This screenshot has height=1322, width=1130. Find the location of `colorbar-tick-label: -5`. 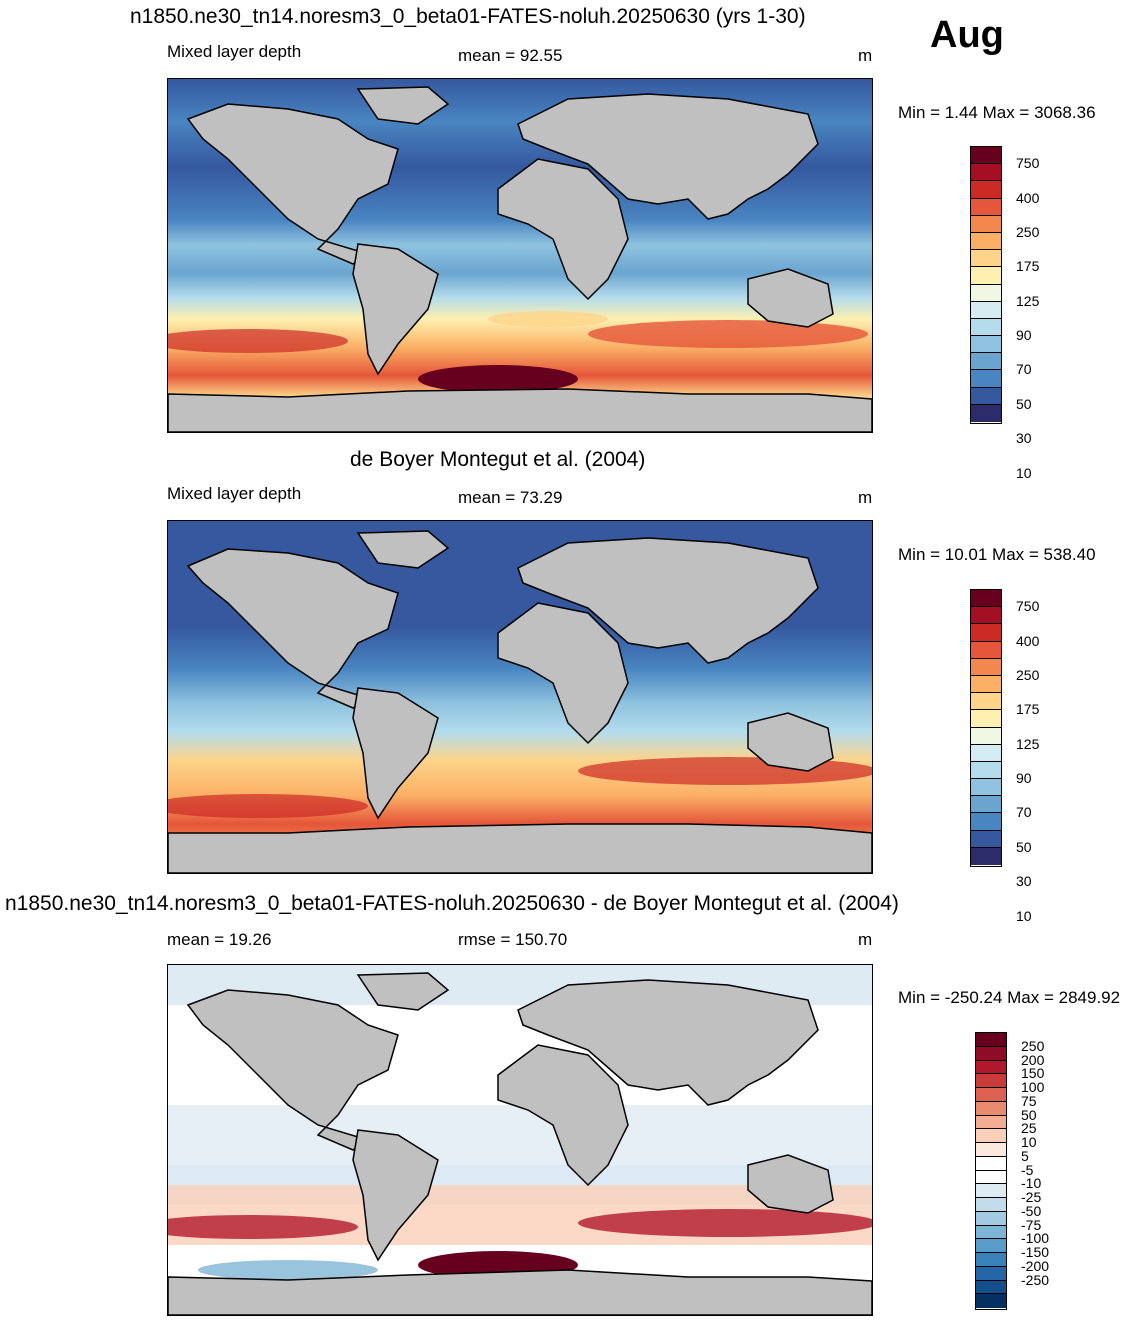

colorbar-tick-label: -5 is located at coordinates (1027, 1169).